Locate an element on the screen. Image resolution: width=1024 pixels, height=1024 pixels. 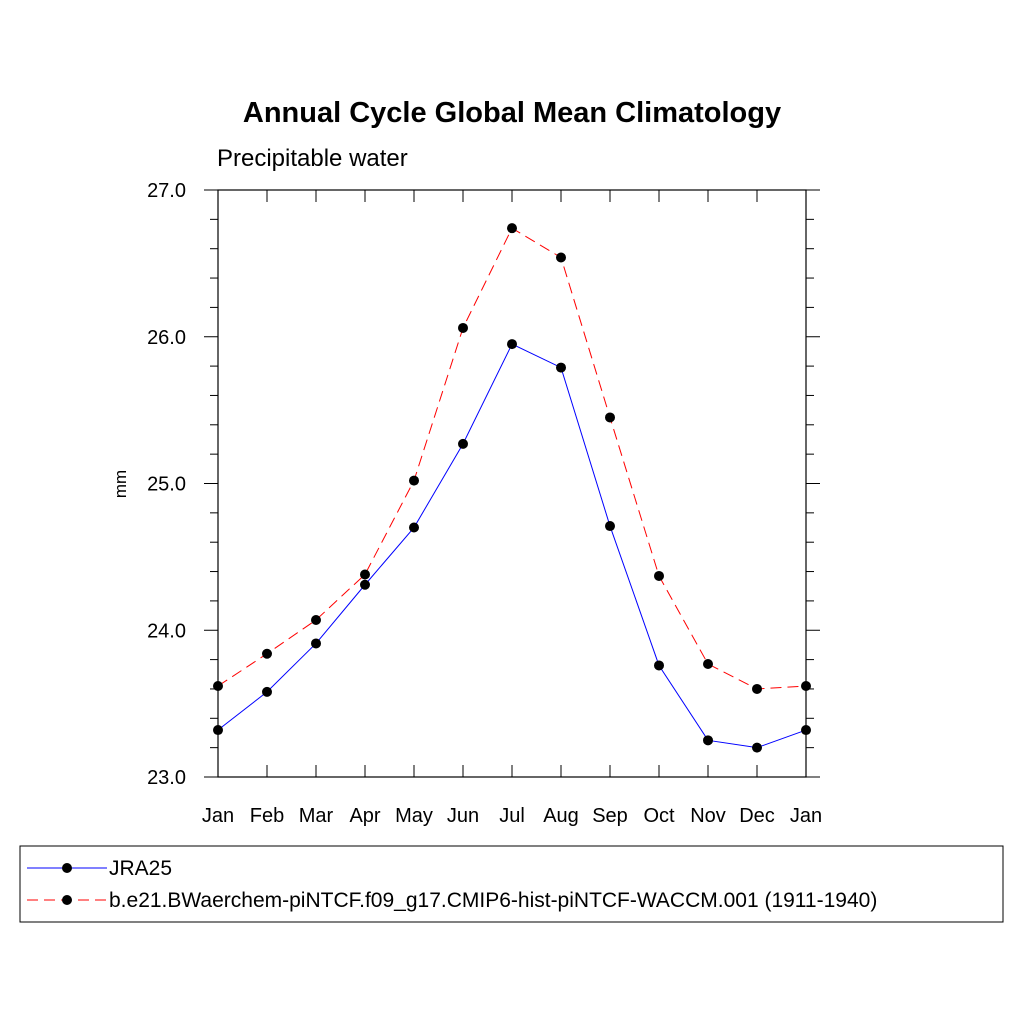
legend-label-1: JRA25 is located at coordinates (140, 868).